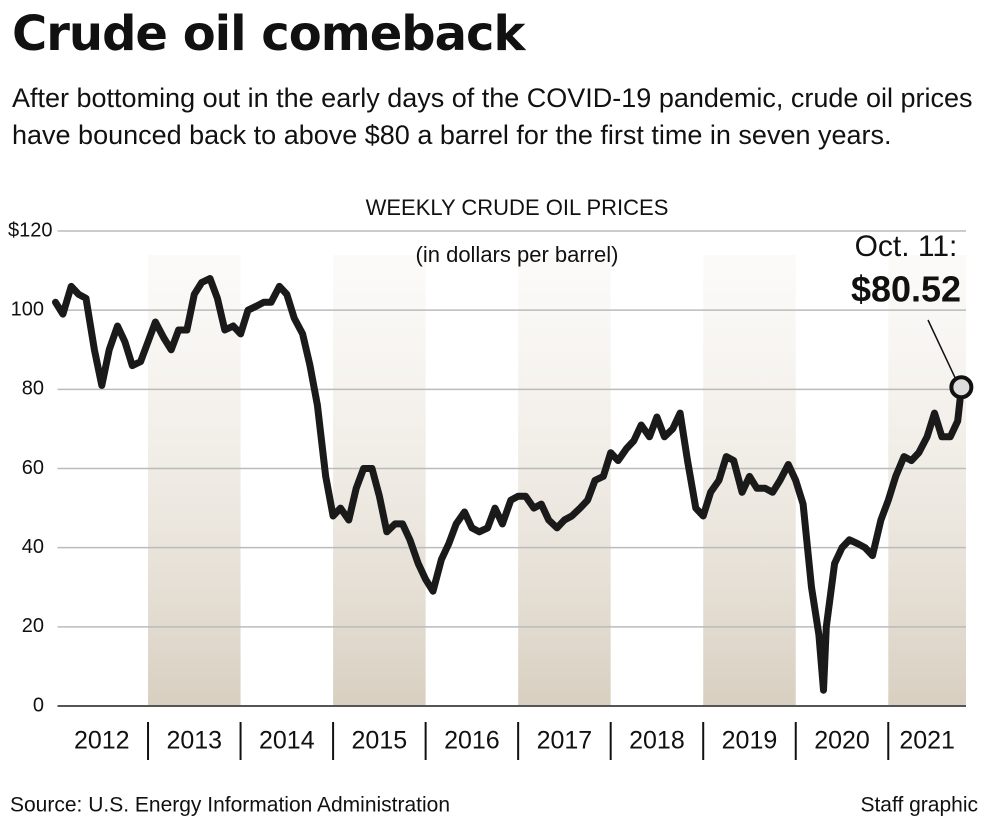 Image resolution: width=990 pixels, height=834 pixels. Describe the element at coordinates (942, 349) in the screenshot. I see `annotation-leader` at that location.